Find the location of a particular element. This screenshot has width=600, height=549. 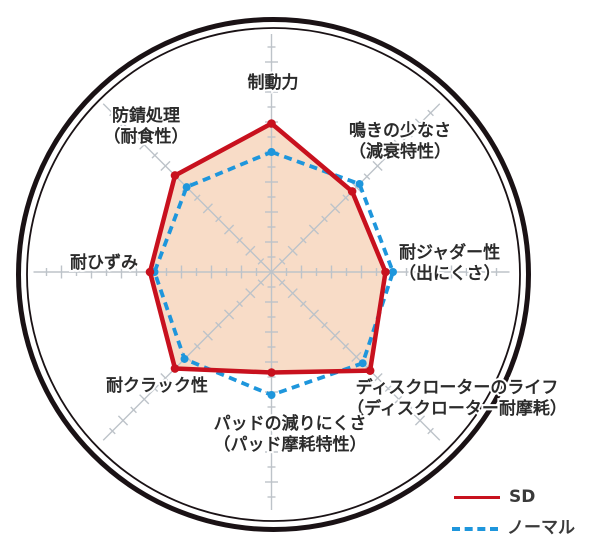

axis-label: 鳴きの少なさ is located at coordinates (400, 130).